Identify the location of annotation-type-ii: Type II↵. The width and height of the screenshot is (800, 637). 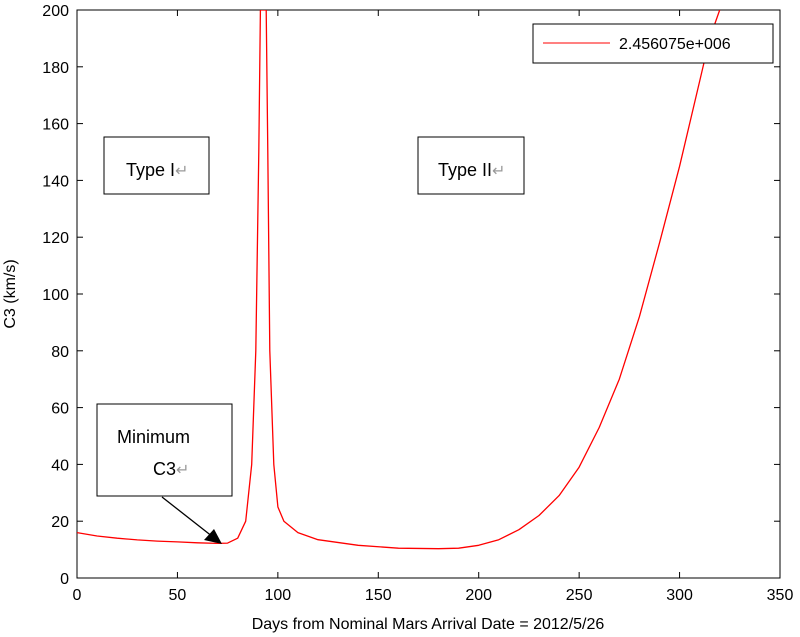
(471, 165).